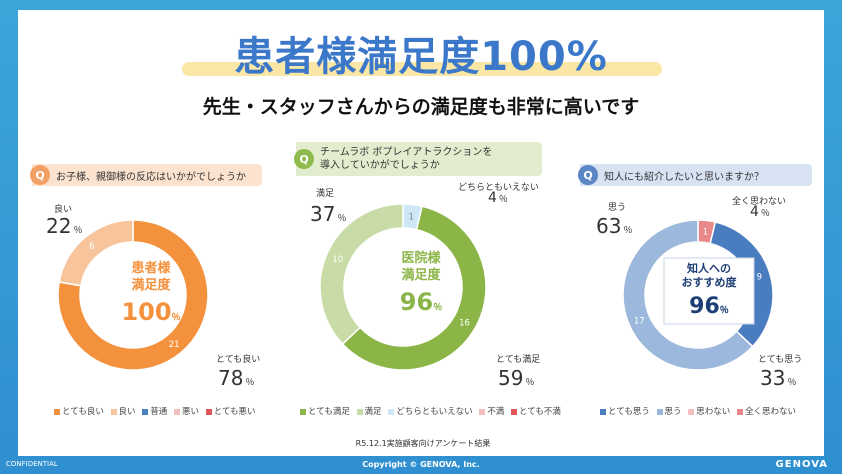  I want to click on callout-good-label: 良い, so click(63, 210).